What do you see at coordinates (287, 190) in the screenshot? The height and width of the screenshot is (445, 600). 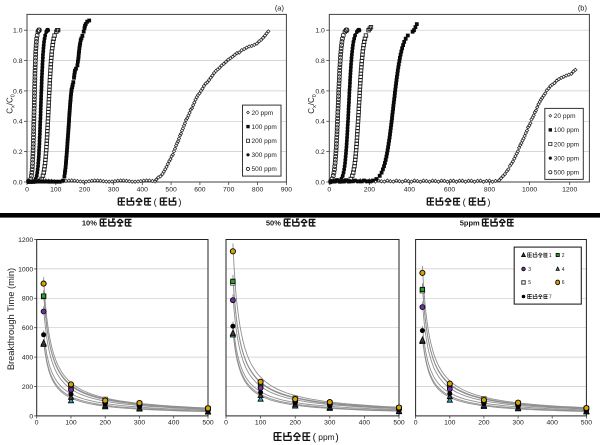 I see `svg-text: 900` at bounding box center [287, 190].